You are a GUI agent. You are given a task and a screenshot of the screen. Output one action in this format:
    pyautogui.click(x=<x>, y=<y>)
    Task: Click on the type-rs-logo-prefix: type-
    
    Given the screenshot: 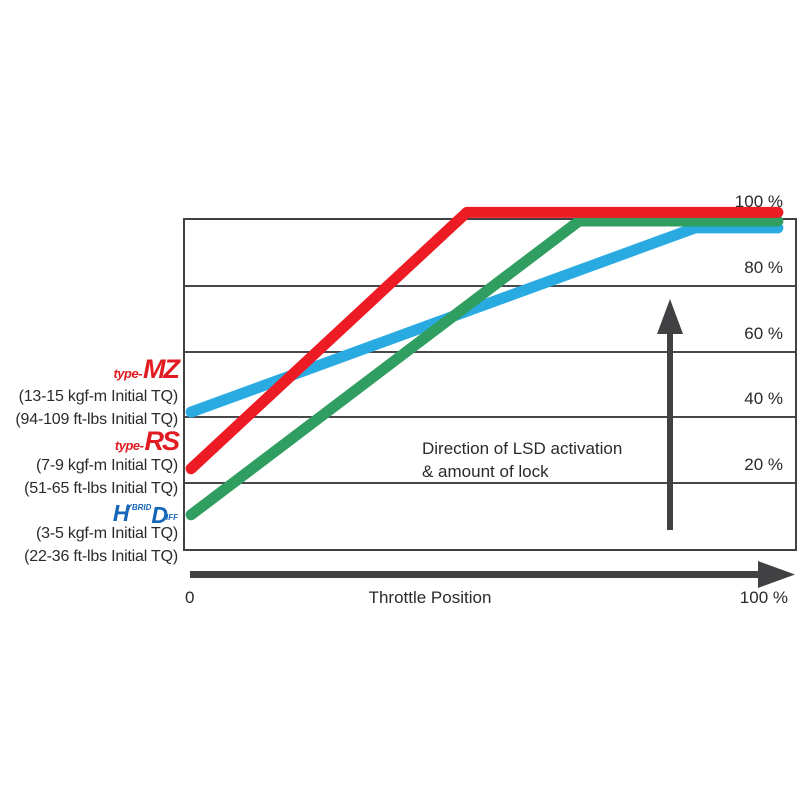 What is the action you would take?
    pyautogui.click(x=129, y=445)
    